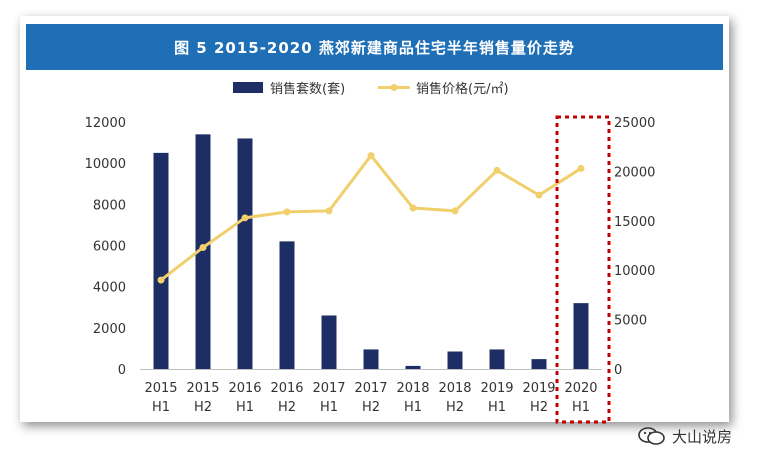  I want to click on right-tick-label: 0, so click(618, 370).